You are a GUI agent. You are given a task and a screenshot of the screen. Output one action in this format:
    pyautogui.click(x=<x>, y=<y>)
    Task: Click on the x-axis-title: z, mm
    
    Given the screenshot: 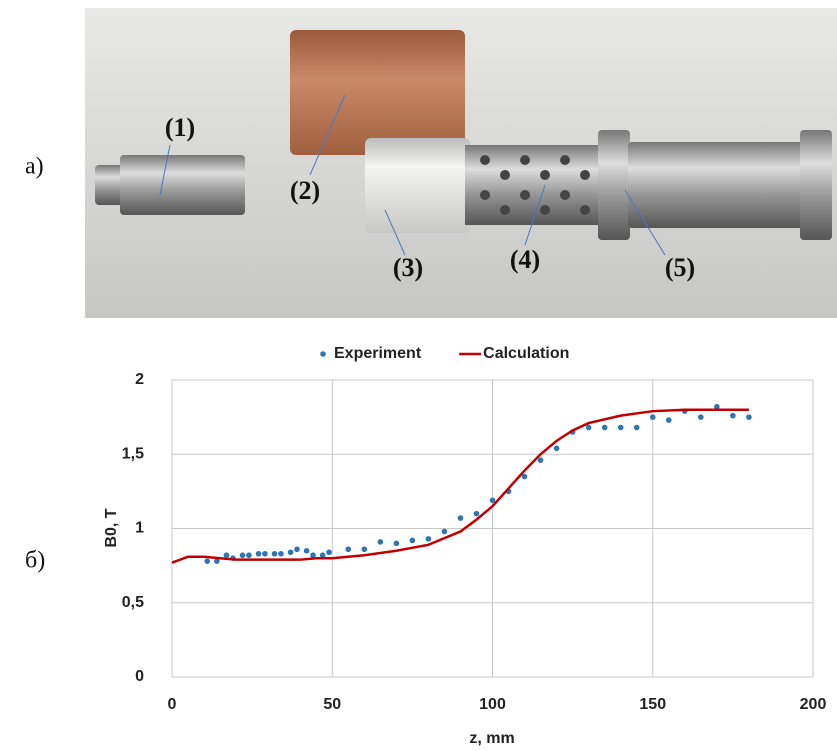 What is the action you would take?
    pyautogui.click(x=491, y=738)
    